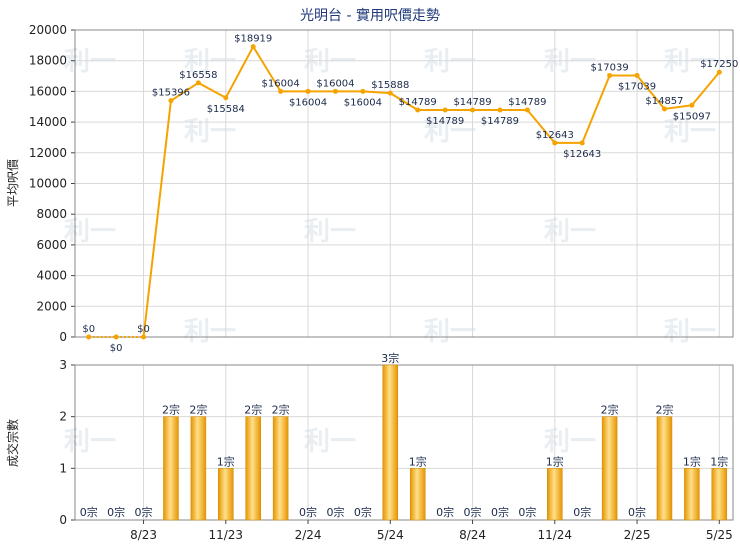 This screenshot has height=550, width=740. I want to click on top-y-tick-label: 6000, so click(51, 245).